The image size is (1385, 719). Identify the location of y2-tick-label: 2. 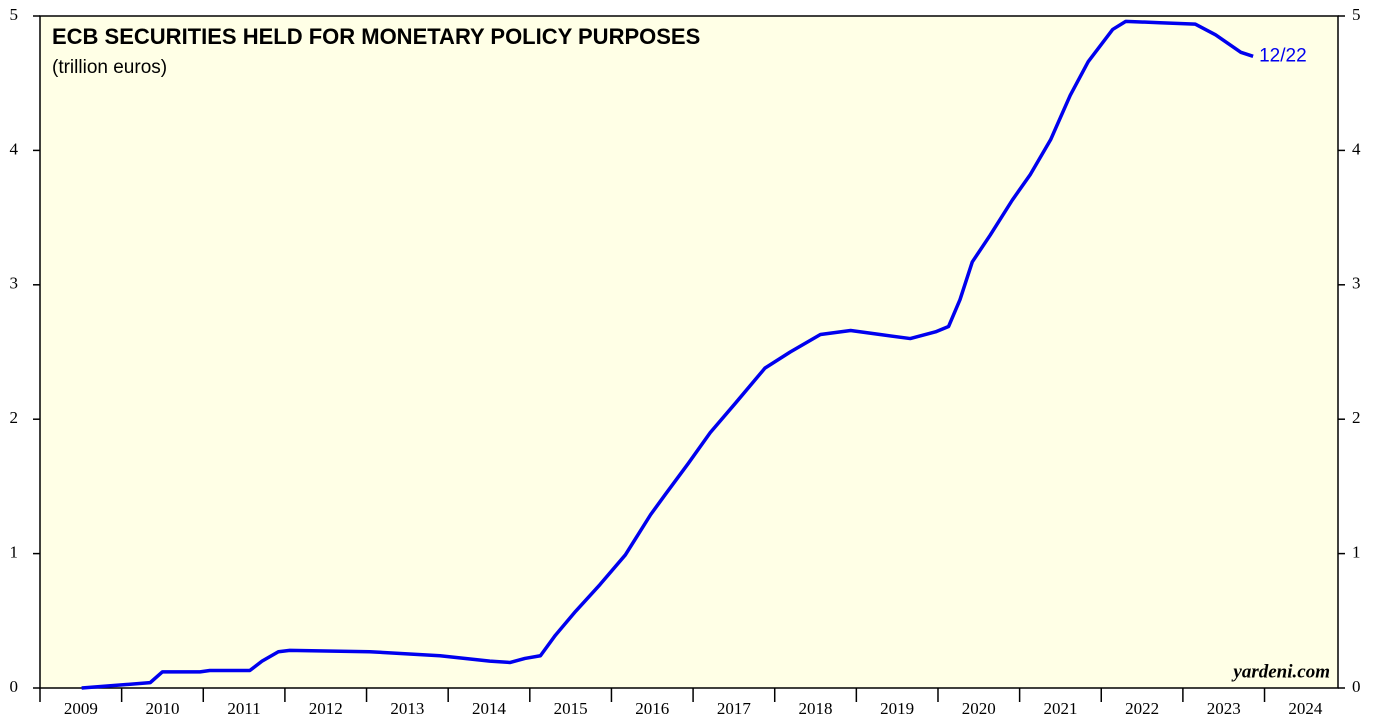
(1356, 417).